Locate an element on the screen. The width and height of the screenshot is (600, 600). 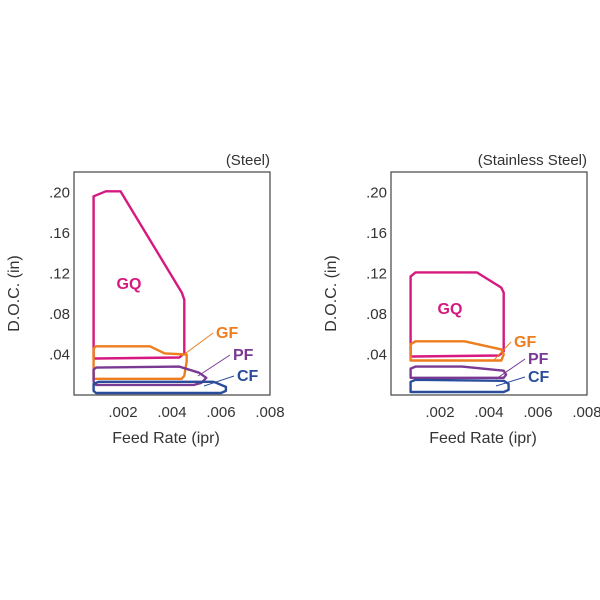
chart-subtitle: (Steel) is located at coordinates (248, 160).